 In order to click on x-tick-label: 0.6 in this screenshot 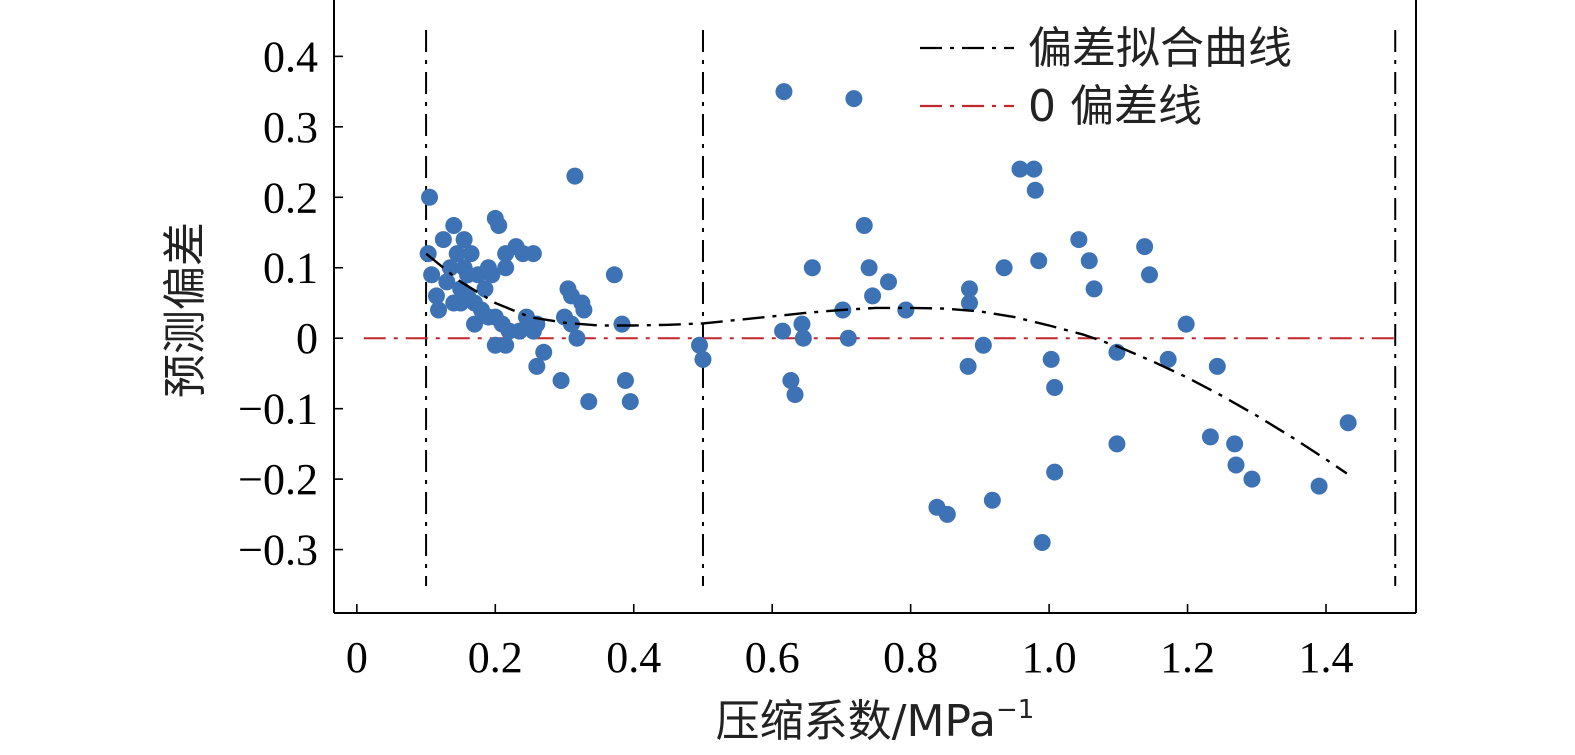, I will do `click(772, 657)`.